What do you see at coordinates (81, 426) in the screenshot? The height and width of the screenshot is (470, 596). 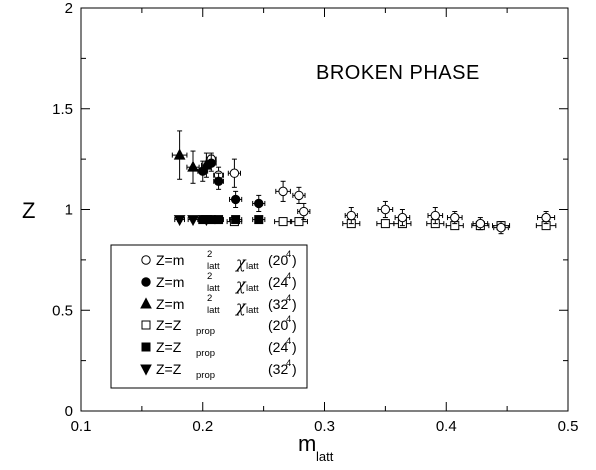 I see `x-tick-label: 0.1` at bounding box center [81, 426].